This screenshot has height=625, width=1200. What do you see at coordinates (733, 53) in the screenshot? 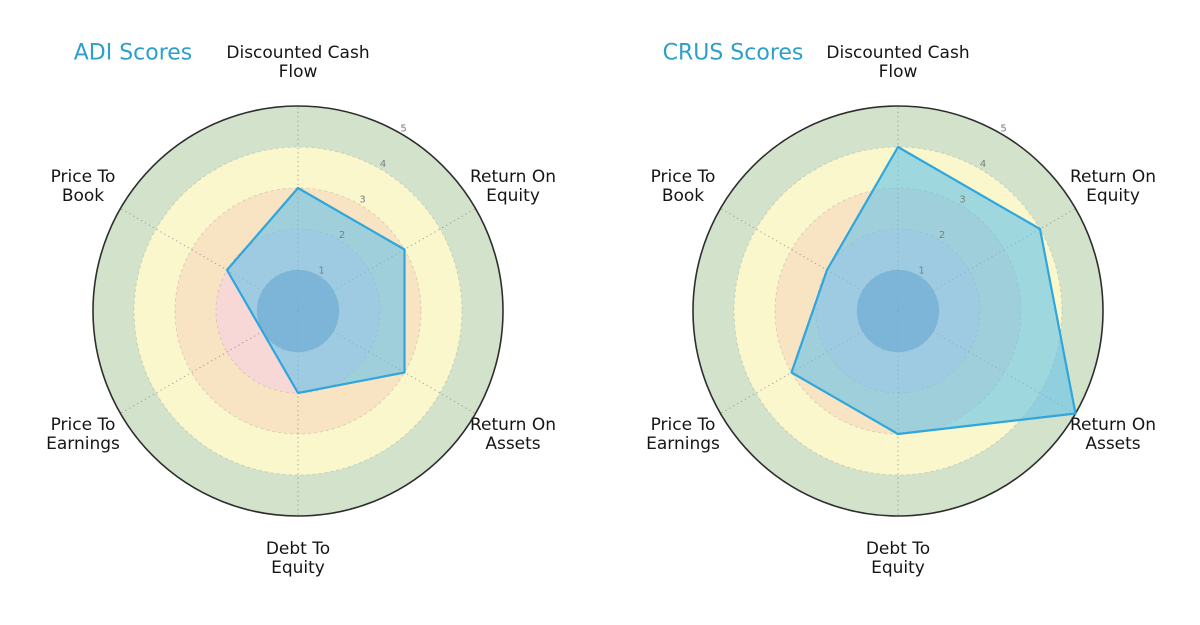
I see `chart-title-crus: CRUS Scores` at bounding box center [733, 53].